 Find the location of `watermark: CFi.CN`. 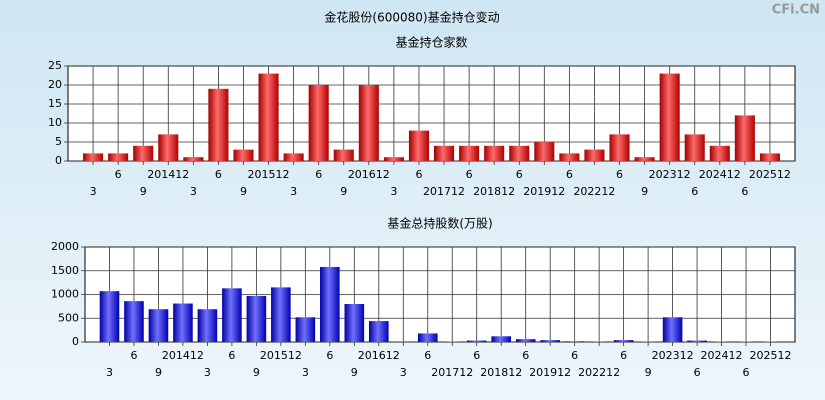

watermark: CFi.CN is located at coordinates (796, 10).